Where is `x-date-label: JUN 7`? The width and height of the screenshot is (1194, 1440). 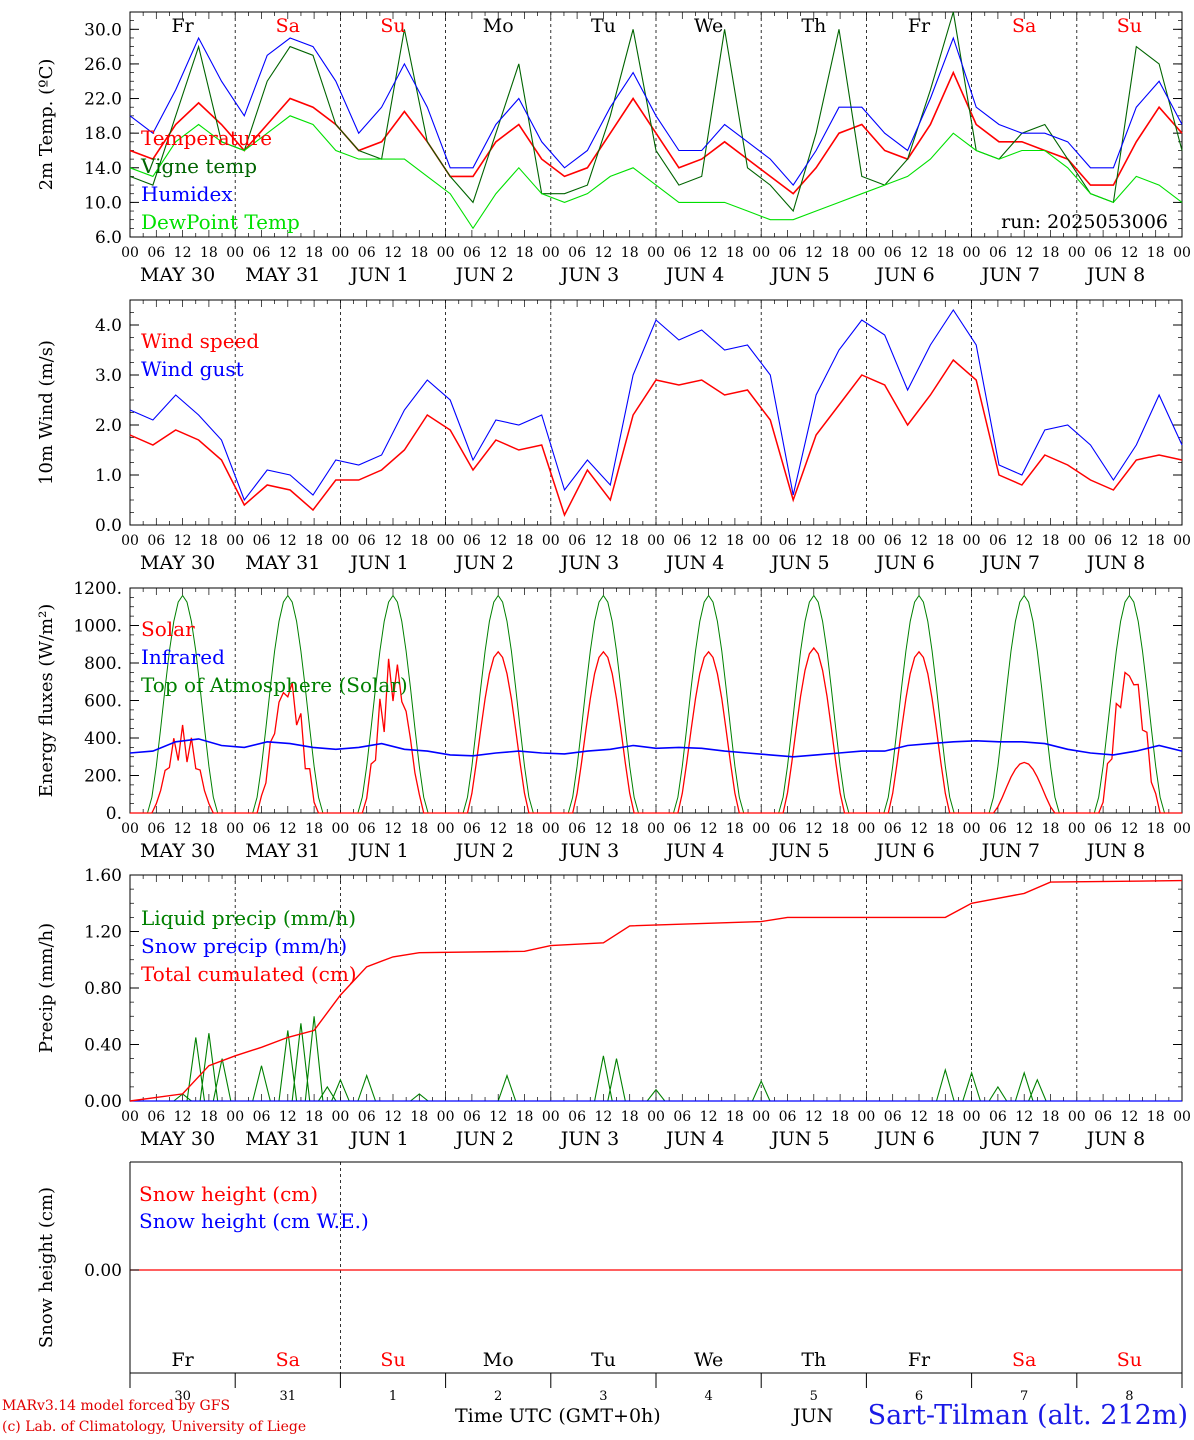 x-date-label: JUN 7 is located at coordinates (1010, 275).